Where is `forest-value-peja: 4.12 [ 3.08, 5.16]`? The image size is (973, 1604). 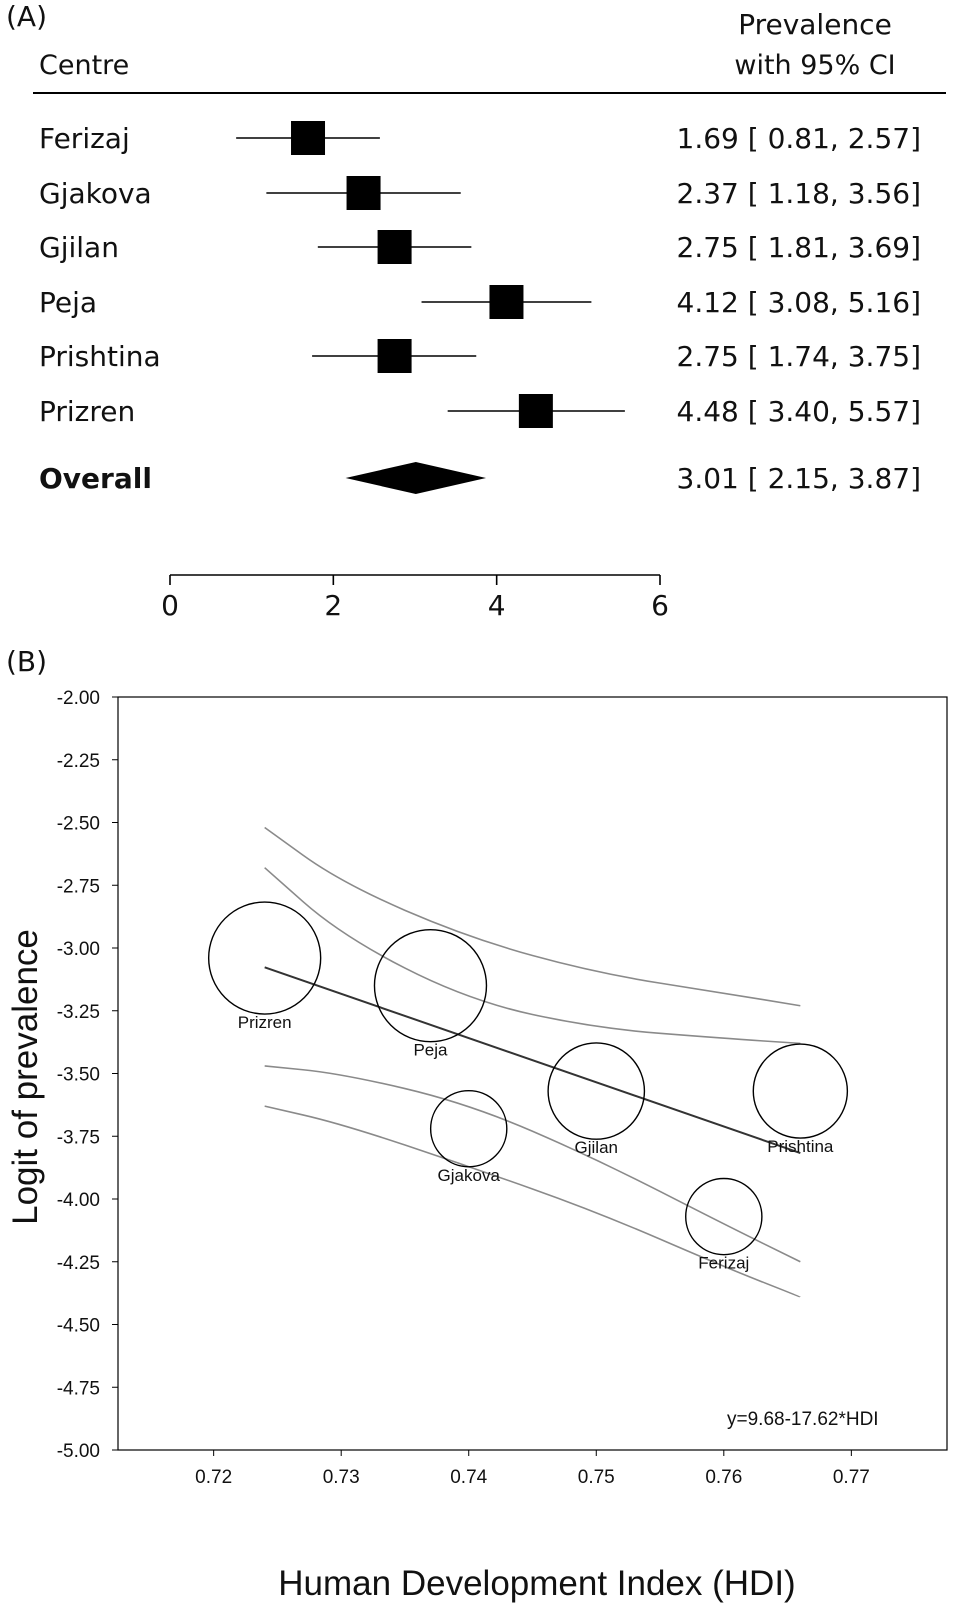
forest-value-peja: 4.12 [ 3.08, 5.16] is located at coordinates (799, 302).